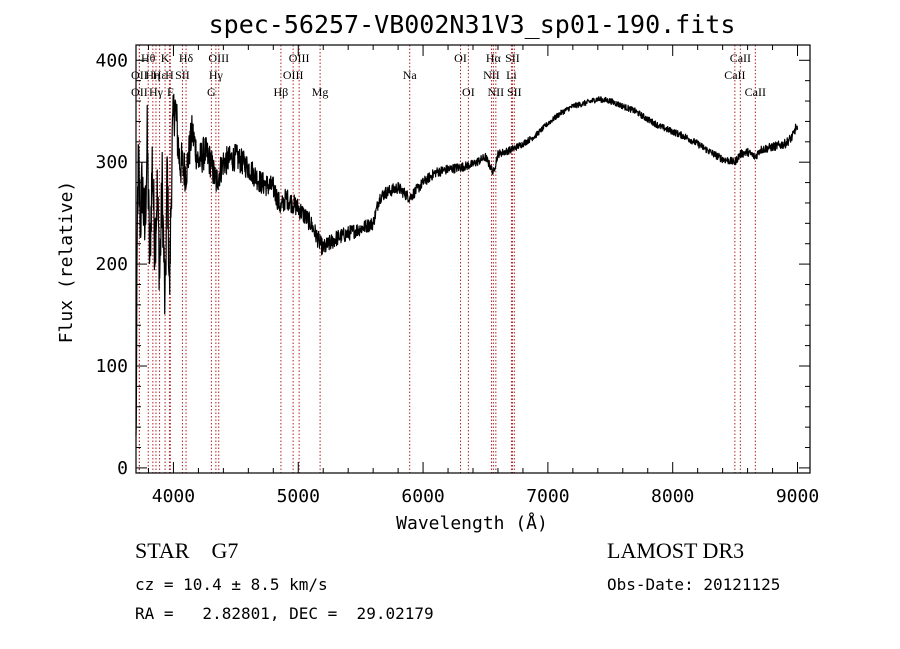  What do you see at coordinates (694, 584) in the screenshot?
I see `observation-date: Obs-Date: 20121125` at bounding box center [694, 584].